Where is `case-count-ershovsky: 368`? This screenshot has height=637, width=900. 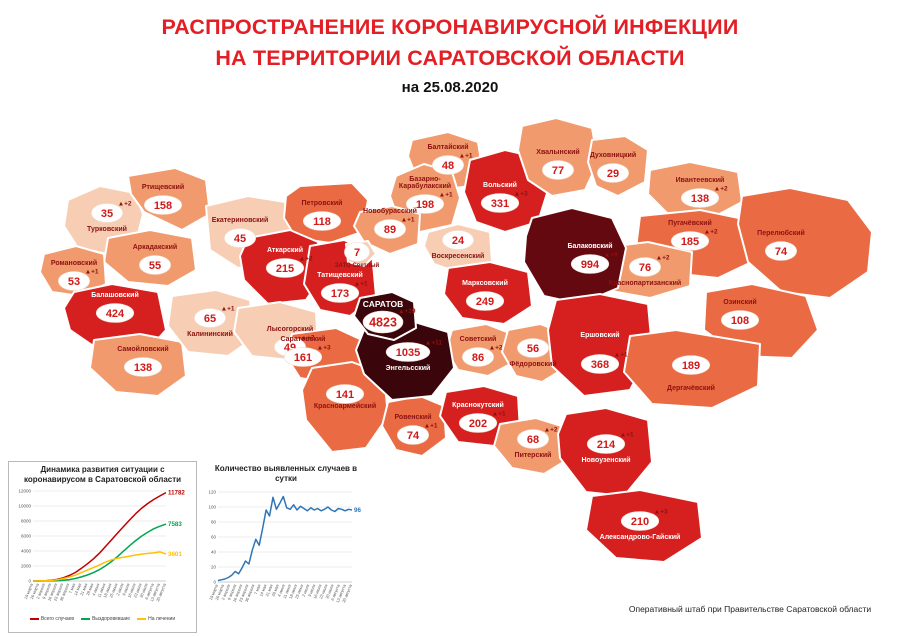
case-count-ershovsky: 368 is located at coordinates (600, 365).